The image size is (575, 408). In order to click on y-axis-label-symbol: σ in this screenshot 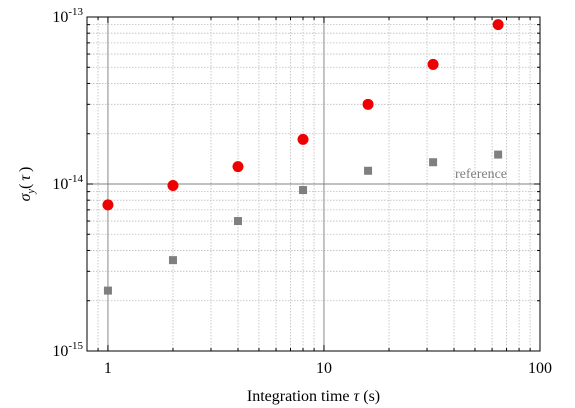, I will do `click(25, 196)`.